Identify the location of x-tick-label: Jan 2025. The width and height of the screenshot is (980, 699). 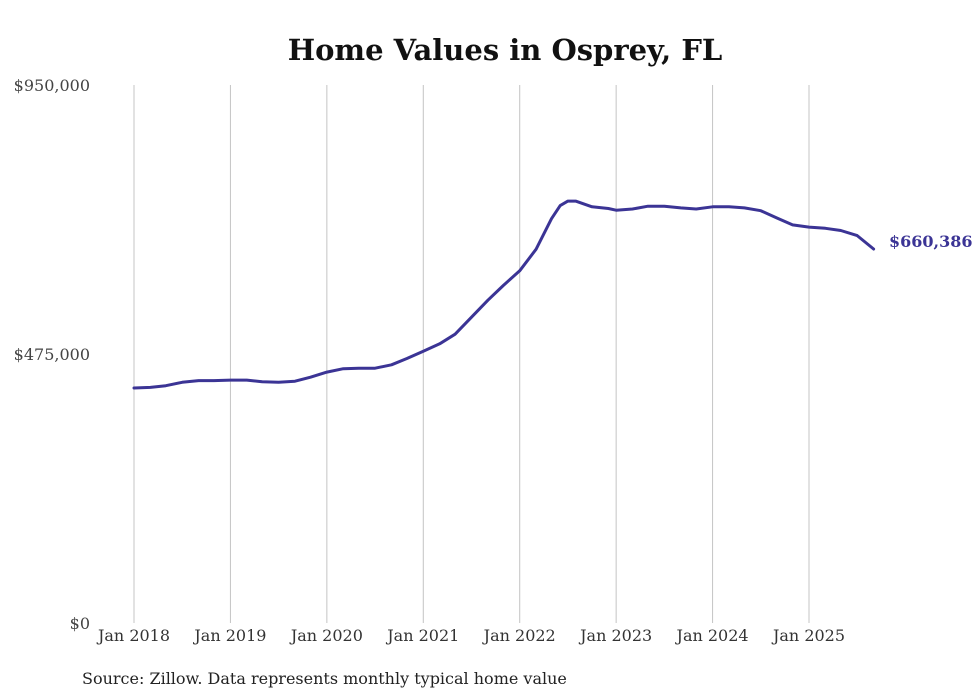
(808, 635).